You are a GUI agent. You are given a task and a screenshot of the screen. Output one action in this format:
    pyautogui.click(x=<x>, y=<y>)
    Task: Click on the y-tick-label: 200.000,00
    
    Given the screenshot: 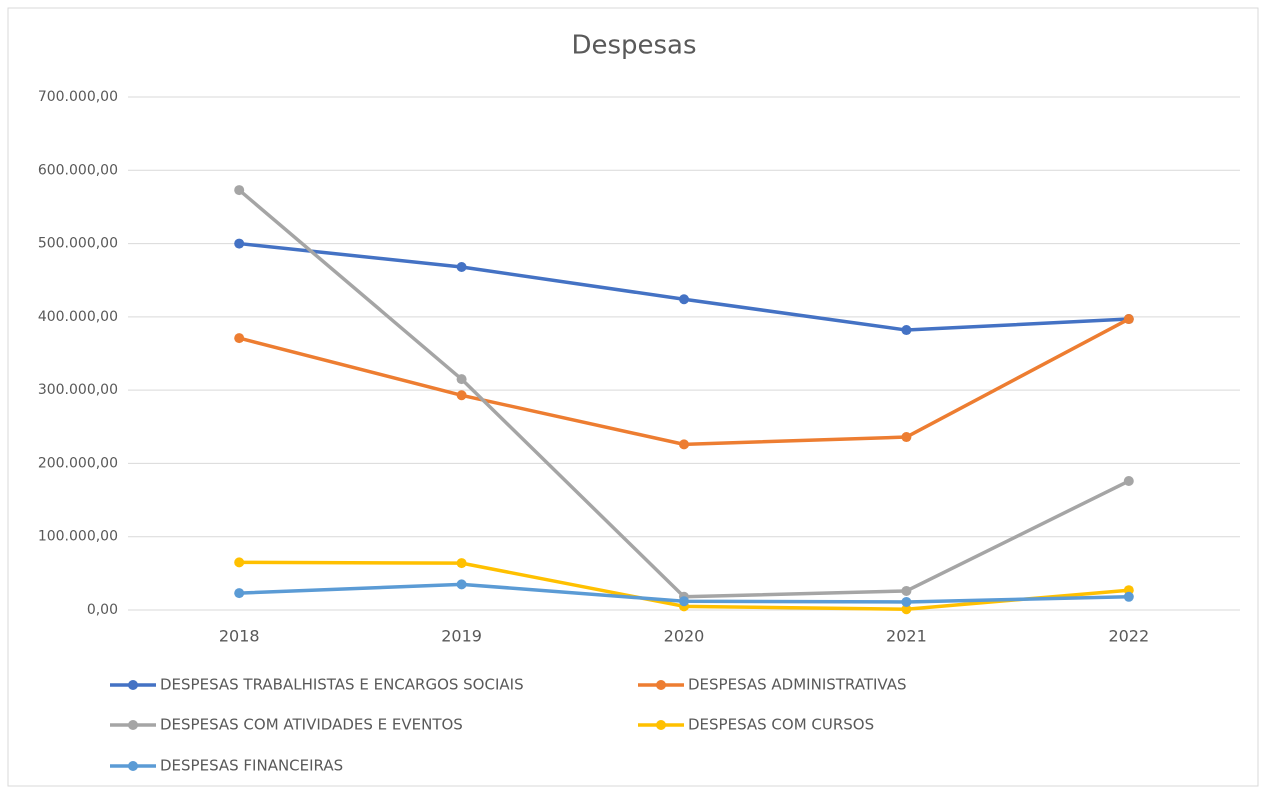 What is the action you would take?
    pyautogui.click(x=78, y=463)
    